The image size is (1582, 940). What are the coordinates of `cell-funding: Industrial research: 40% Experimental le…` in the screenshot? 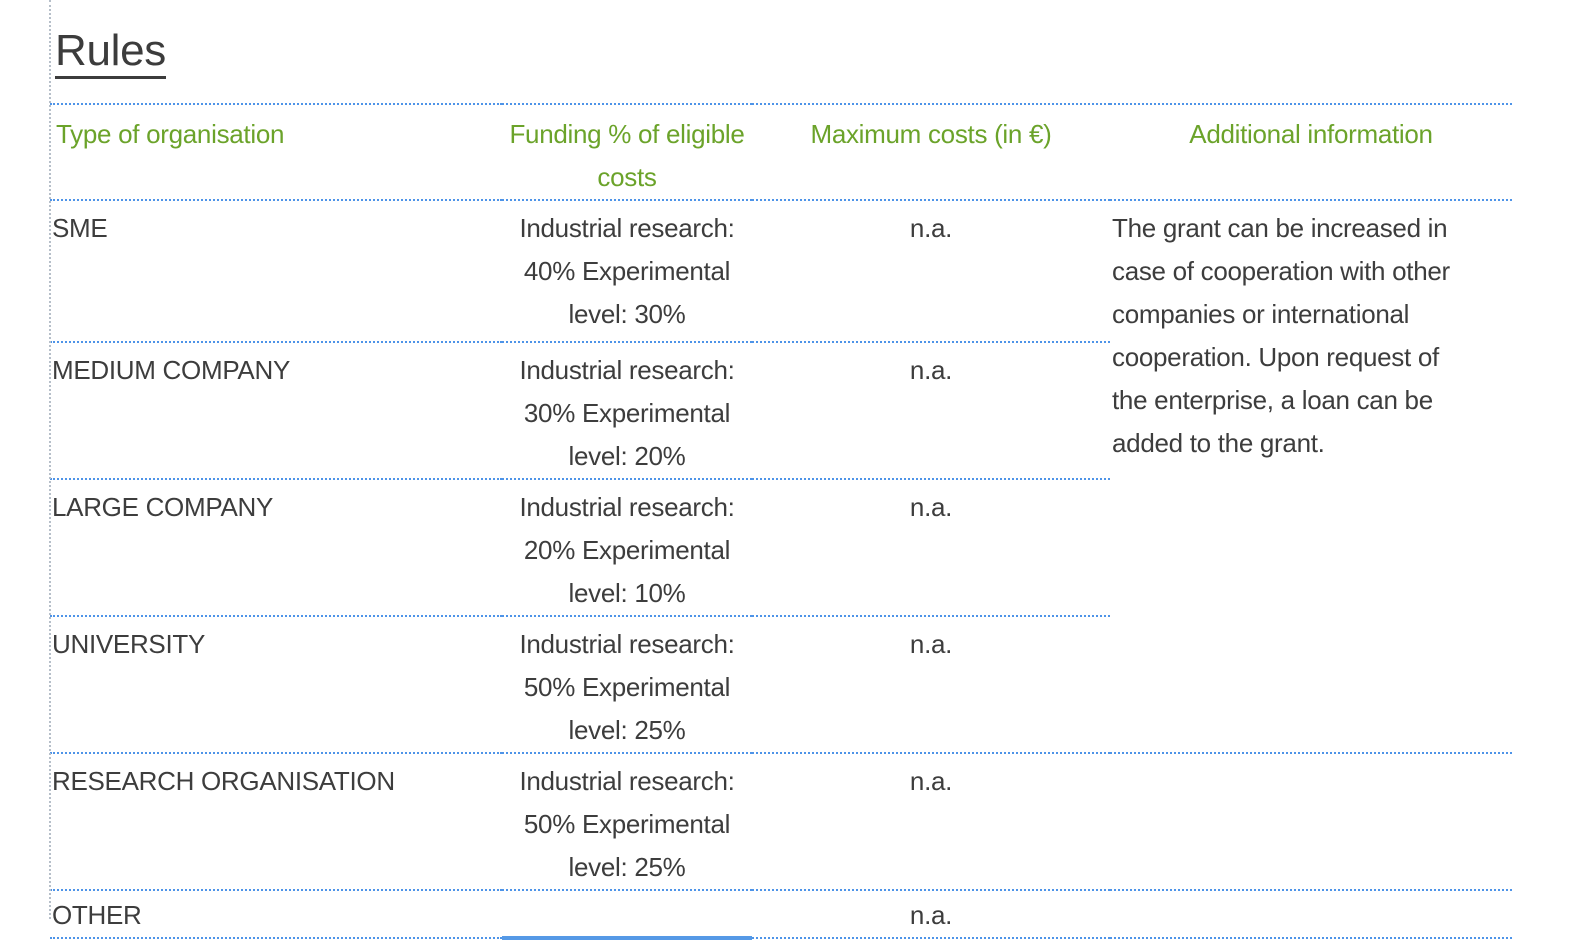 It's located at (627, 271).